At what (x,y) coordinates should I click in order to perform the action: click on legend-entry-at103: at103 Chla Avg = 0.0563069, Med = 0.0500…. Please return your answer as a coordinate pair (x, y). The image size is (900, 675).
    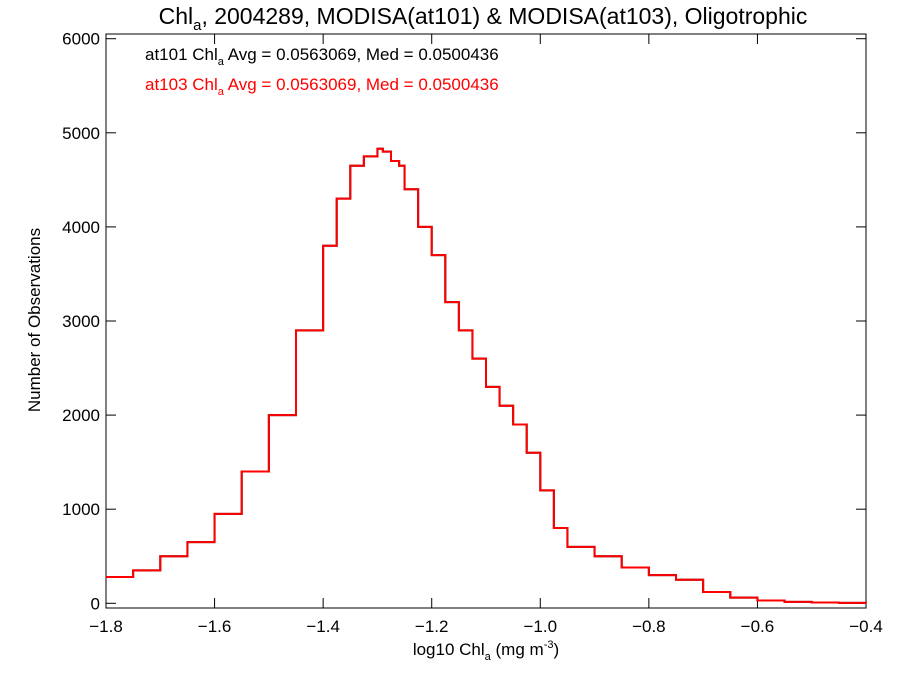
    Looking at the image, I should click on (322, 86).